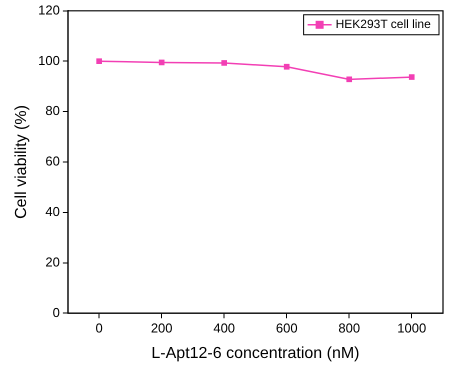 This screenshot has width=471, height=371. Describe the element at coordinates (349, 328) in the screenshot. I see `x-tick-label: 800` at that location.